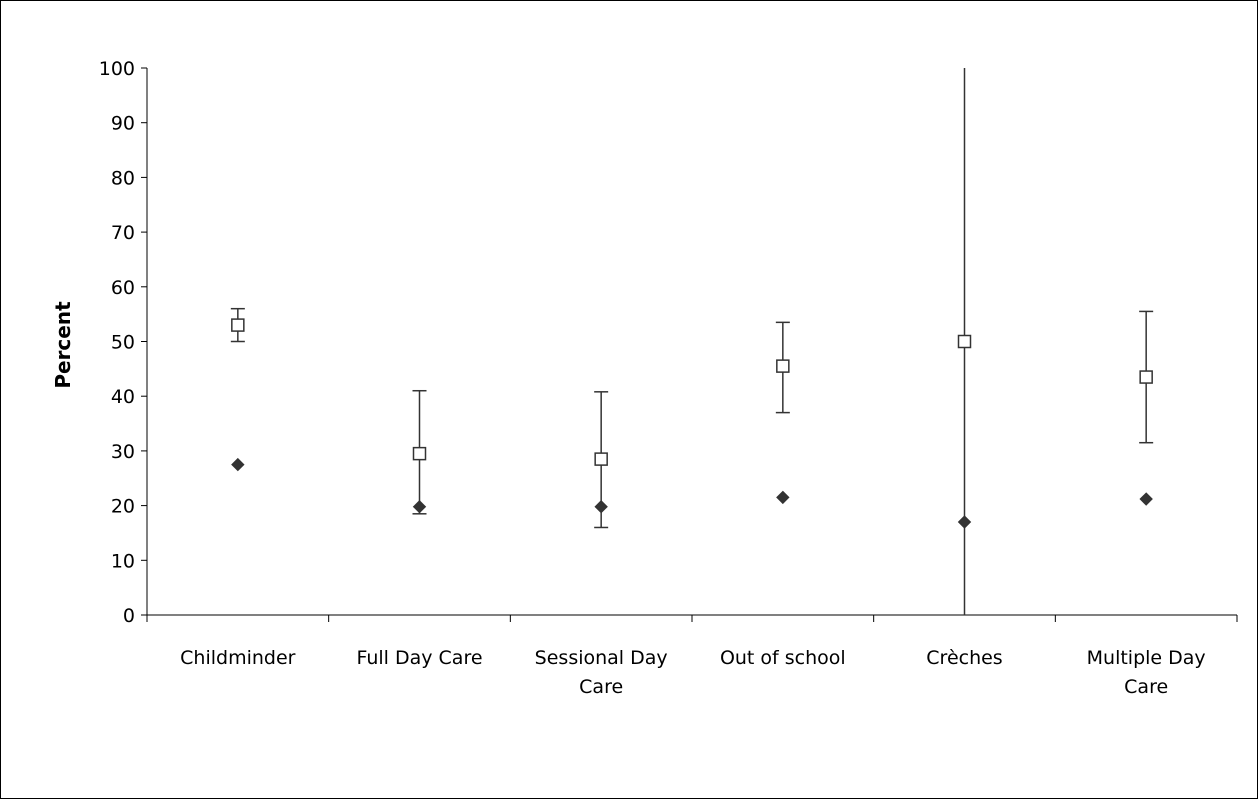 The height and width of the screenshot is (799, 1258). I want to click on x-tick-label: Multiple Day Care, so click(1146, 672).